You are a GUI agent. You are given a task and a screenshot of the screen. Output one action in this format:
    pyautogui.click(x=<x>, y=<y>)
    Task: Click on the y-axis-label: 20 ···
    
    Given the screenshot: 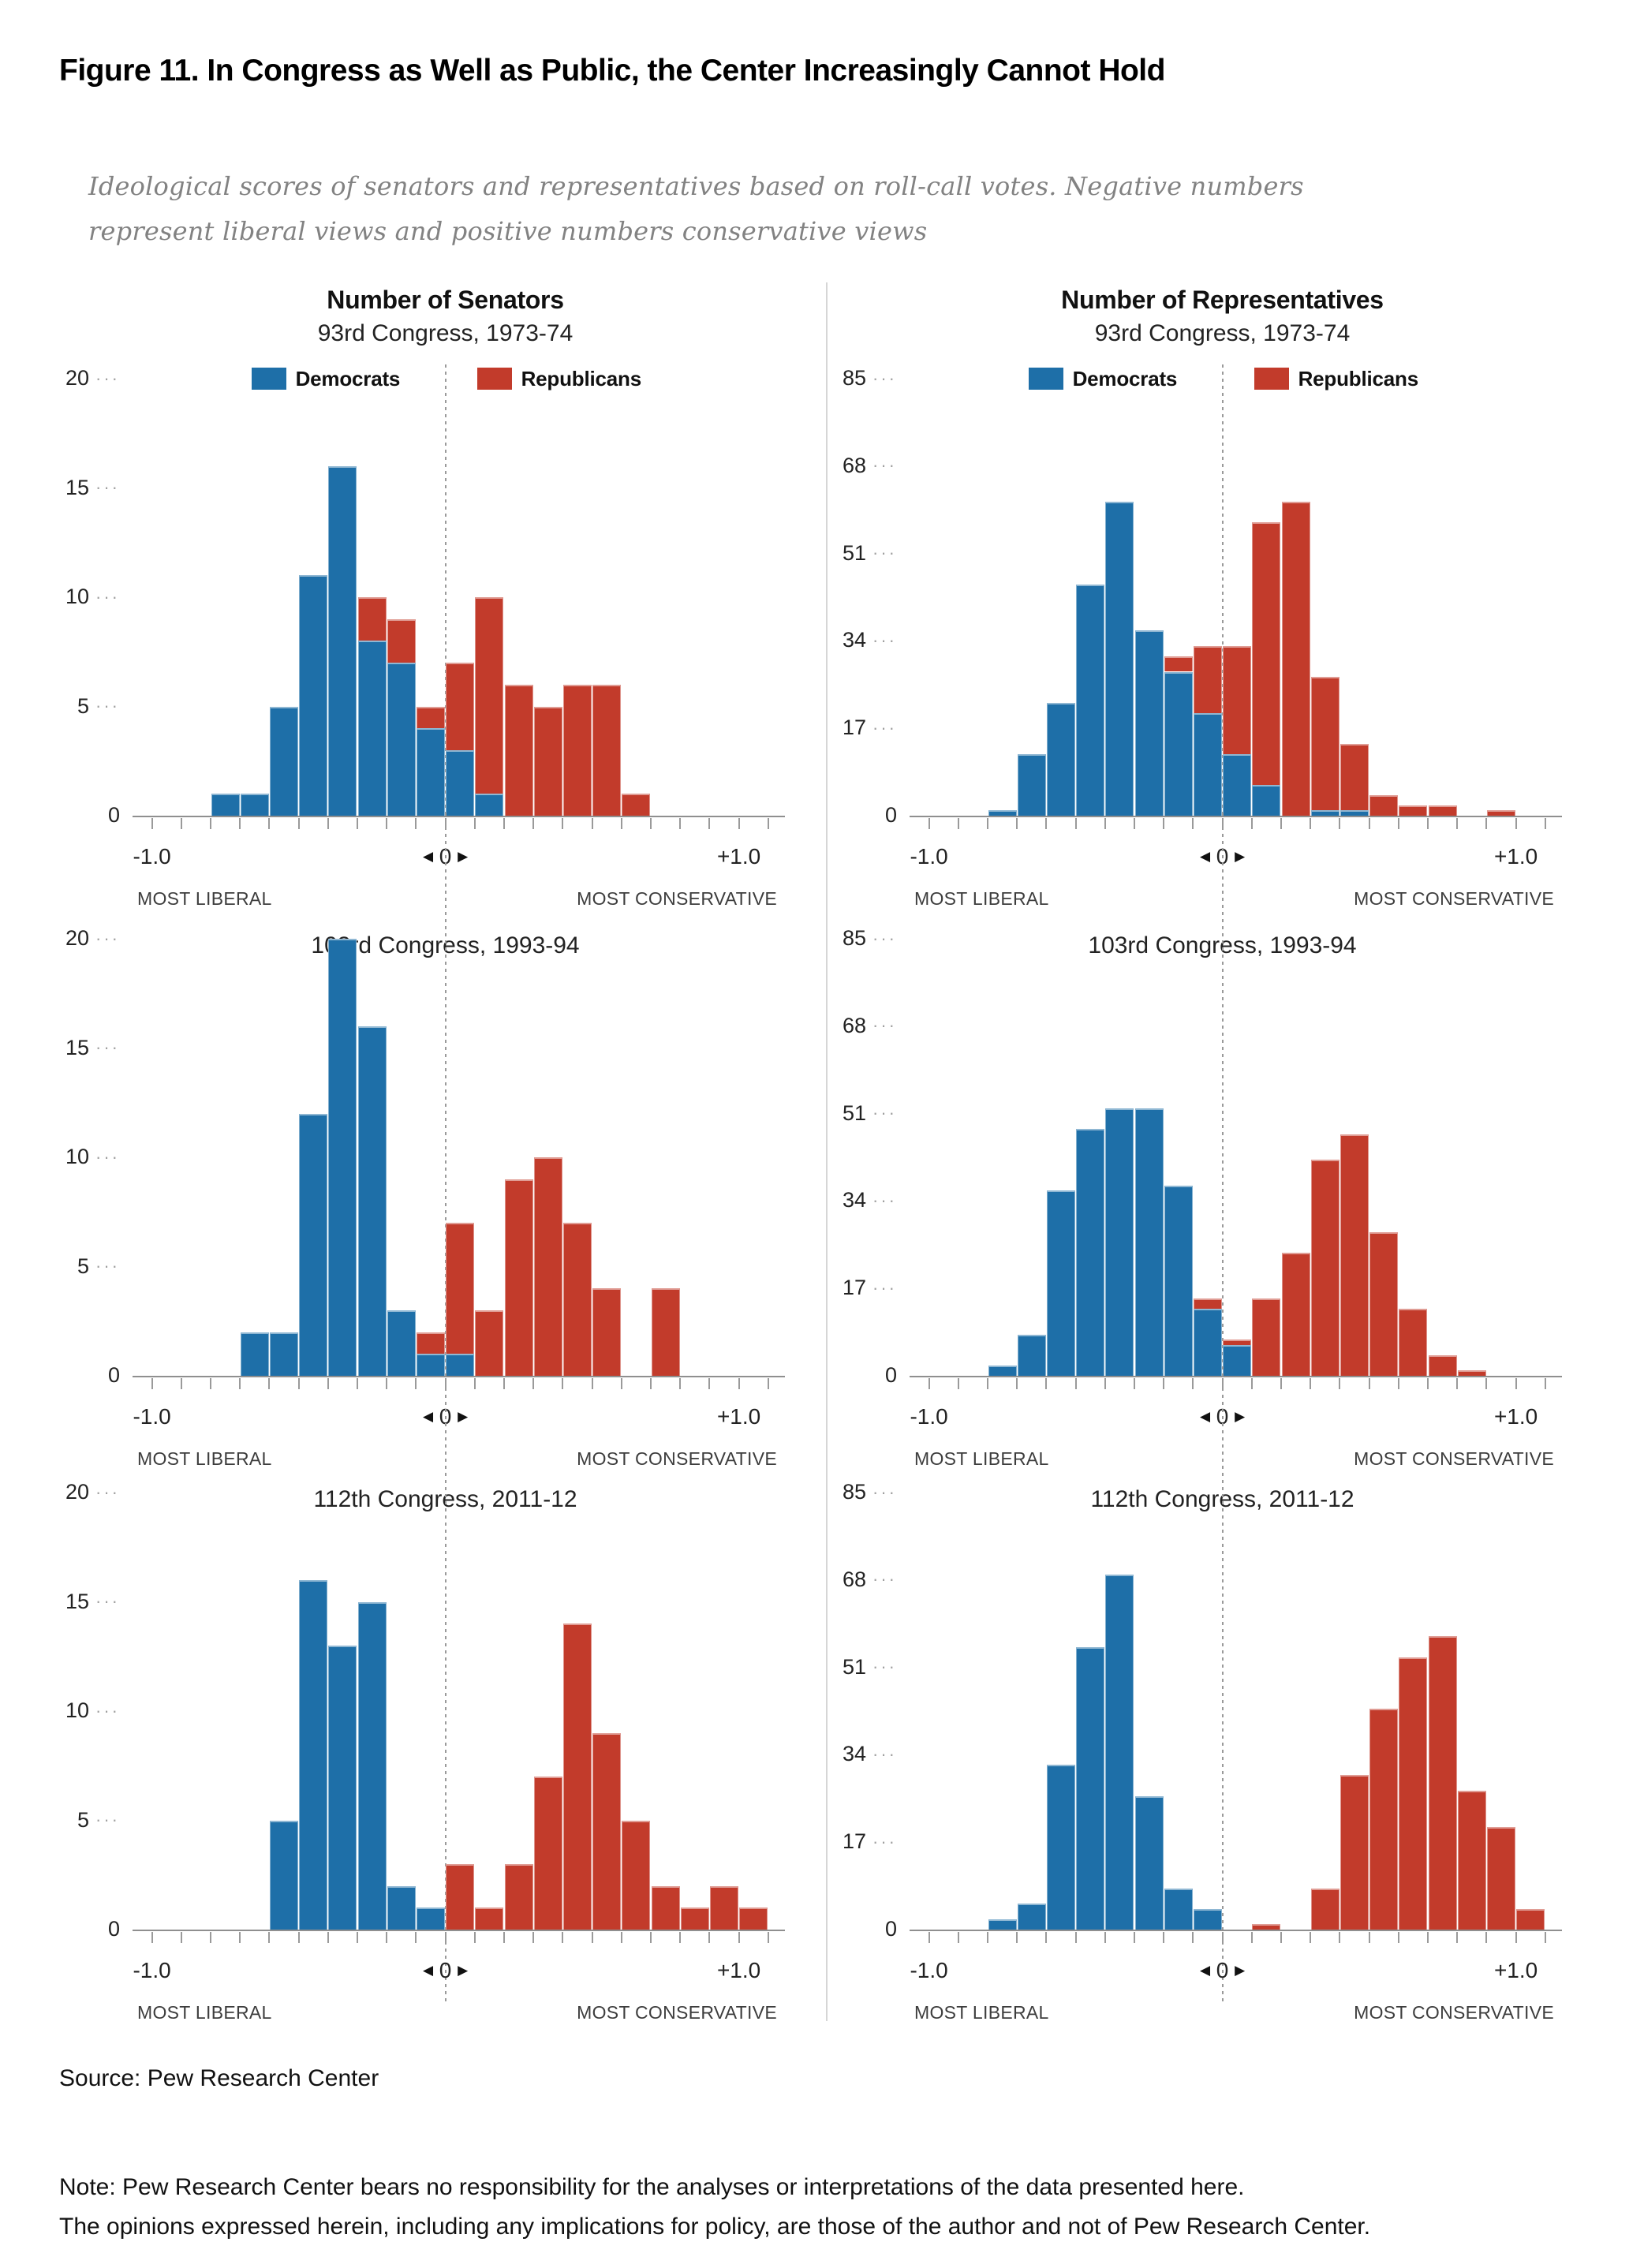 What is the action you would take?
    pyautogui.click(x=69, y=938)
    